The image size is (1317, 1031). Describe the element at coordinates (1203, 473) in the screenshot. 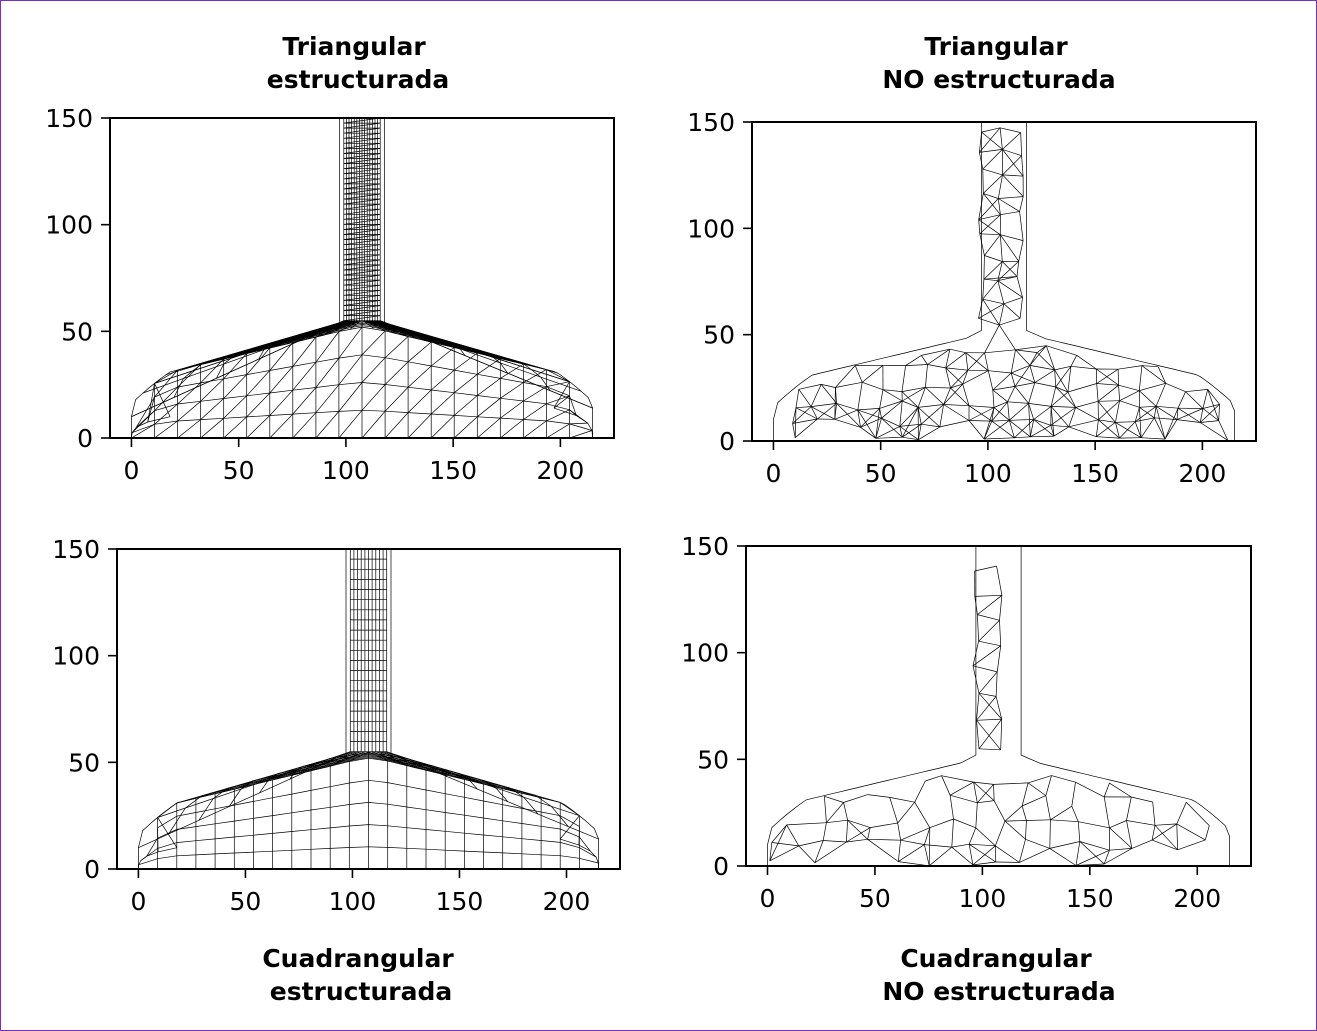

I see `x-tick-label: 200` at that location.